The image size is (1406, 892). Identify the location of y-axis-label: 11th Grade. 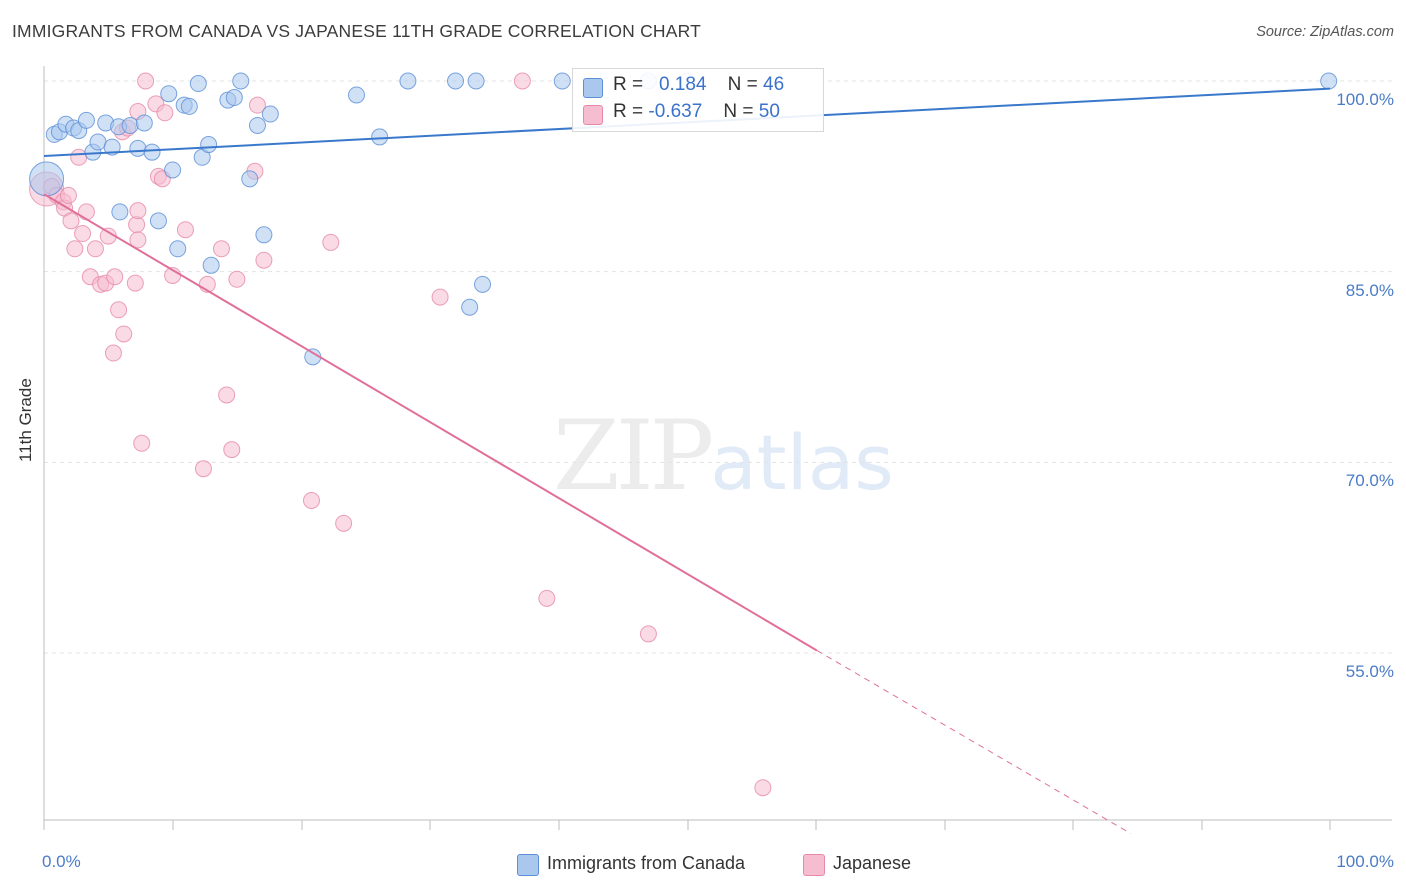
(25, 420).